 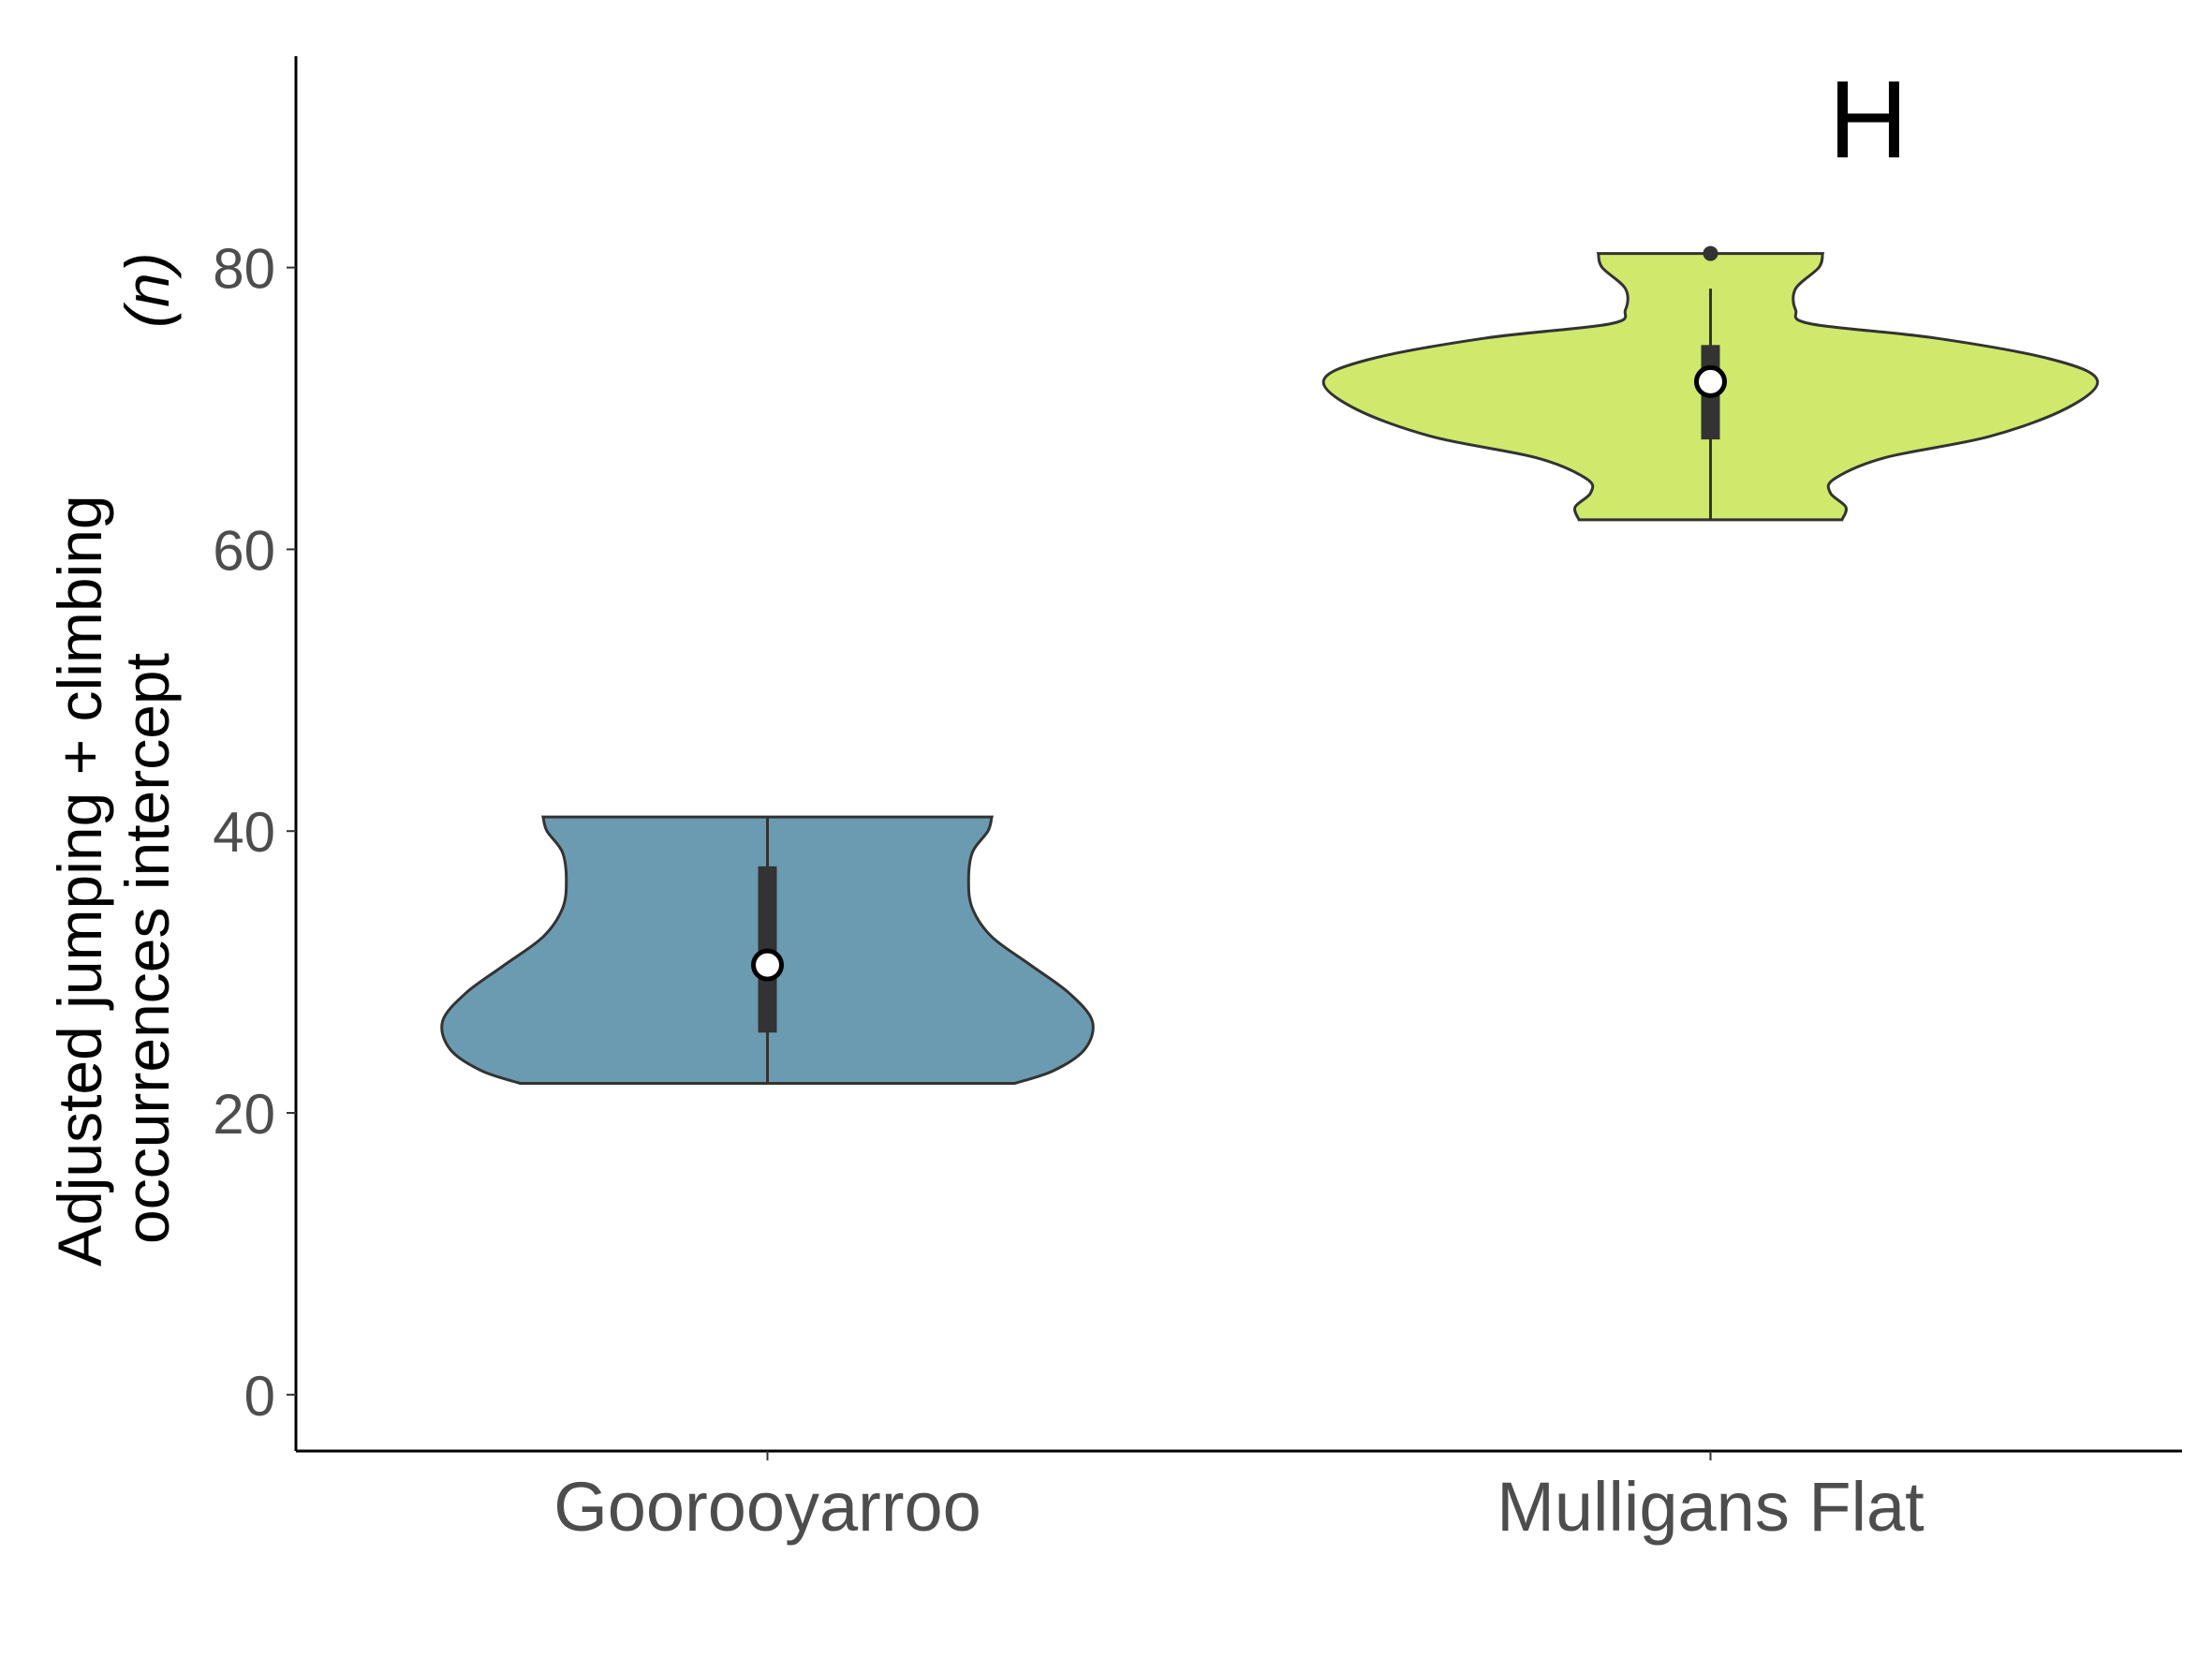 What do you see at coordinates (244, 833) in the screenshot?
I see `y-tick-label: 40` at bounding box center [244, 833].